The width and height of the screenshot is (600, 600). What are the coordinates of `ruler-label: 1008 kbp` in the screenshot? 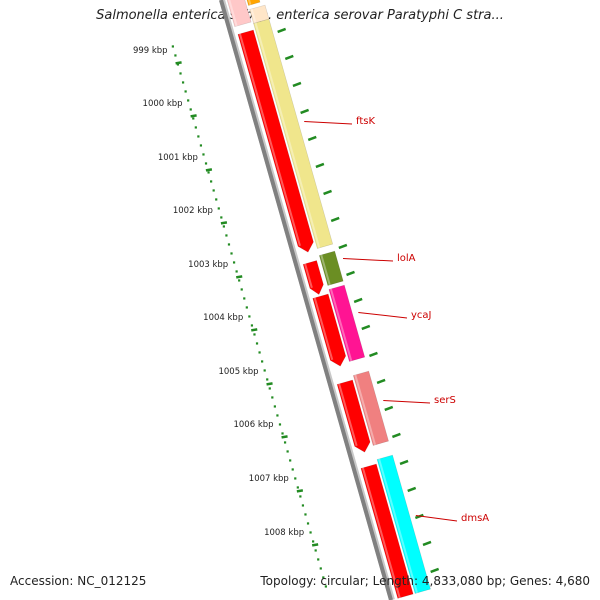 It's located at (284, 533).